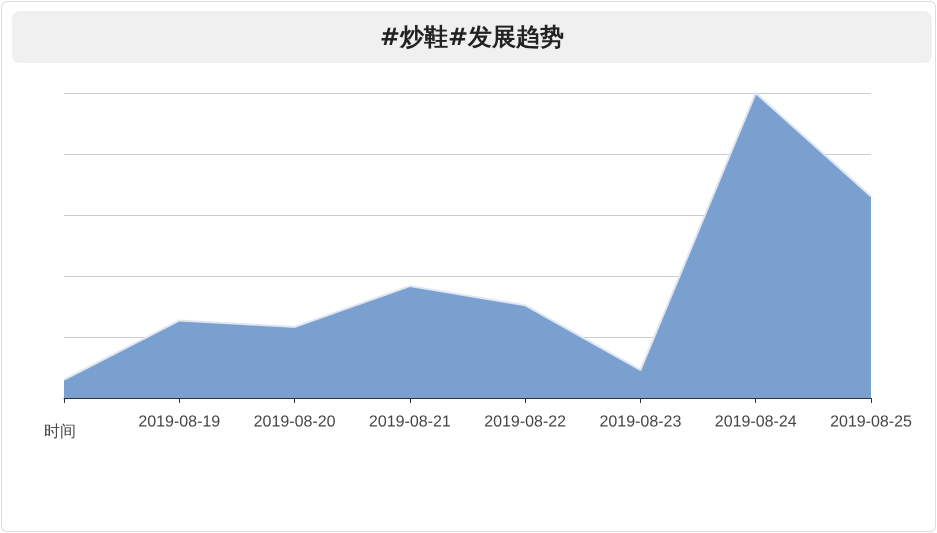 The width and height of the screenshot is (937, 533). What do you see at coordinates (755, 422) in the screenshot?
I see `x-tick-label: 2019-08-24` at bounding box center [755, 422].